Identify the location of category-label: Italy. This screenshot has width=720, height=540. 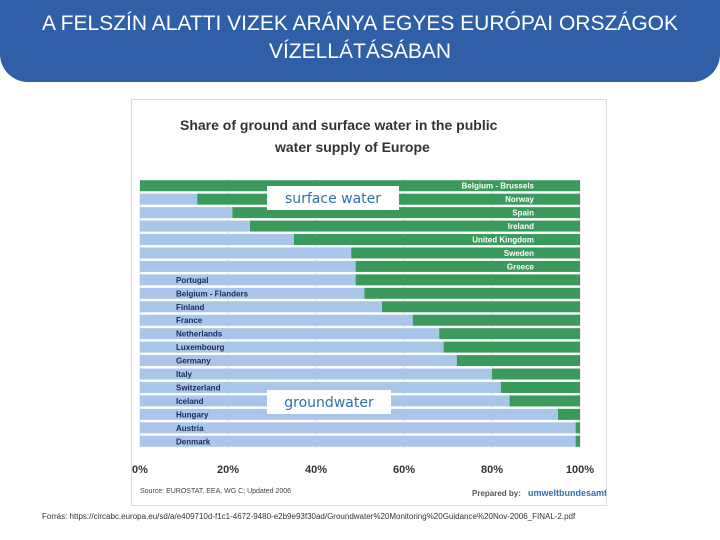
(184, 374).